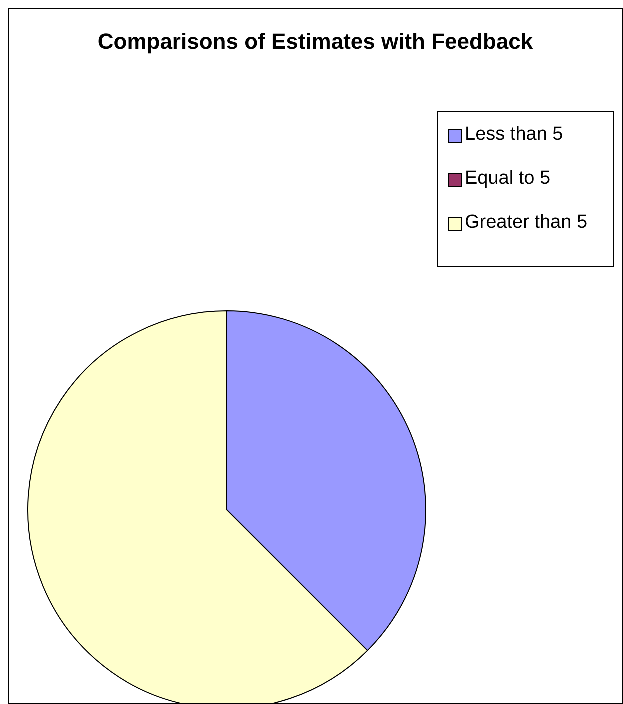  I want to click on legend-label: Greater than 5, so click(526, 223).